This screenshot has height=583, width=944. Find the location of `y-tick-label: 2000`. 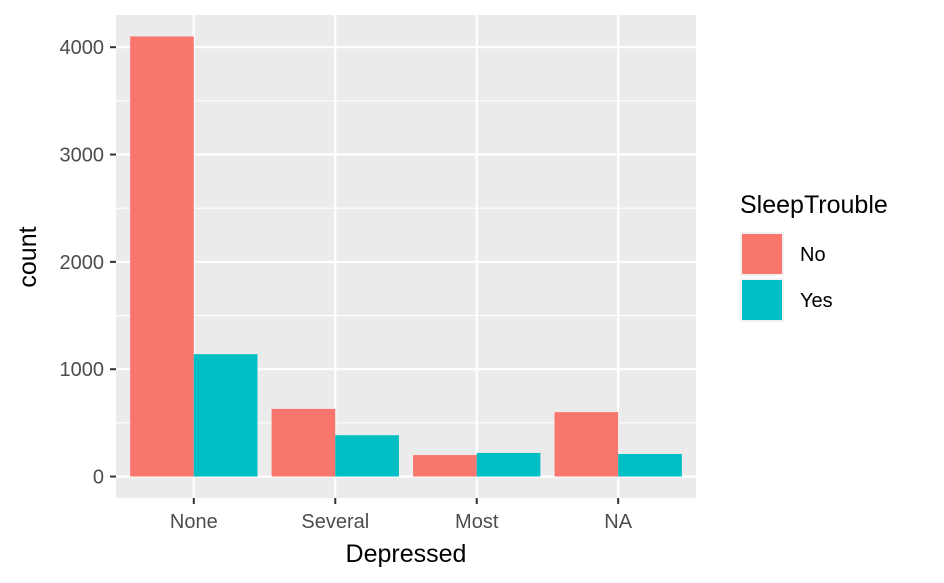

y-tick-label: 2000 is located at coordinates (82, 263).